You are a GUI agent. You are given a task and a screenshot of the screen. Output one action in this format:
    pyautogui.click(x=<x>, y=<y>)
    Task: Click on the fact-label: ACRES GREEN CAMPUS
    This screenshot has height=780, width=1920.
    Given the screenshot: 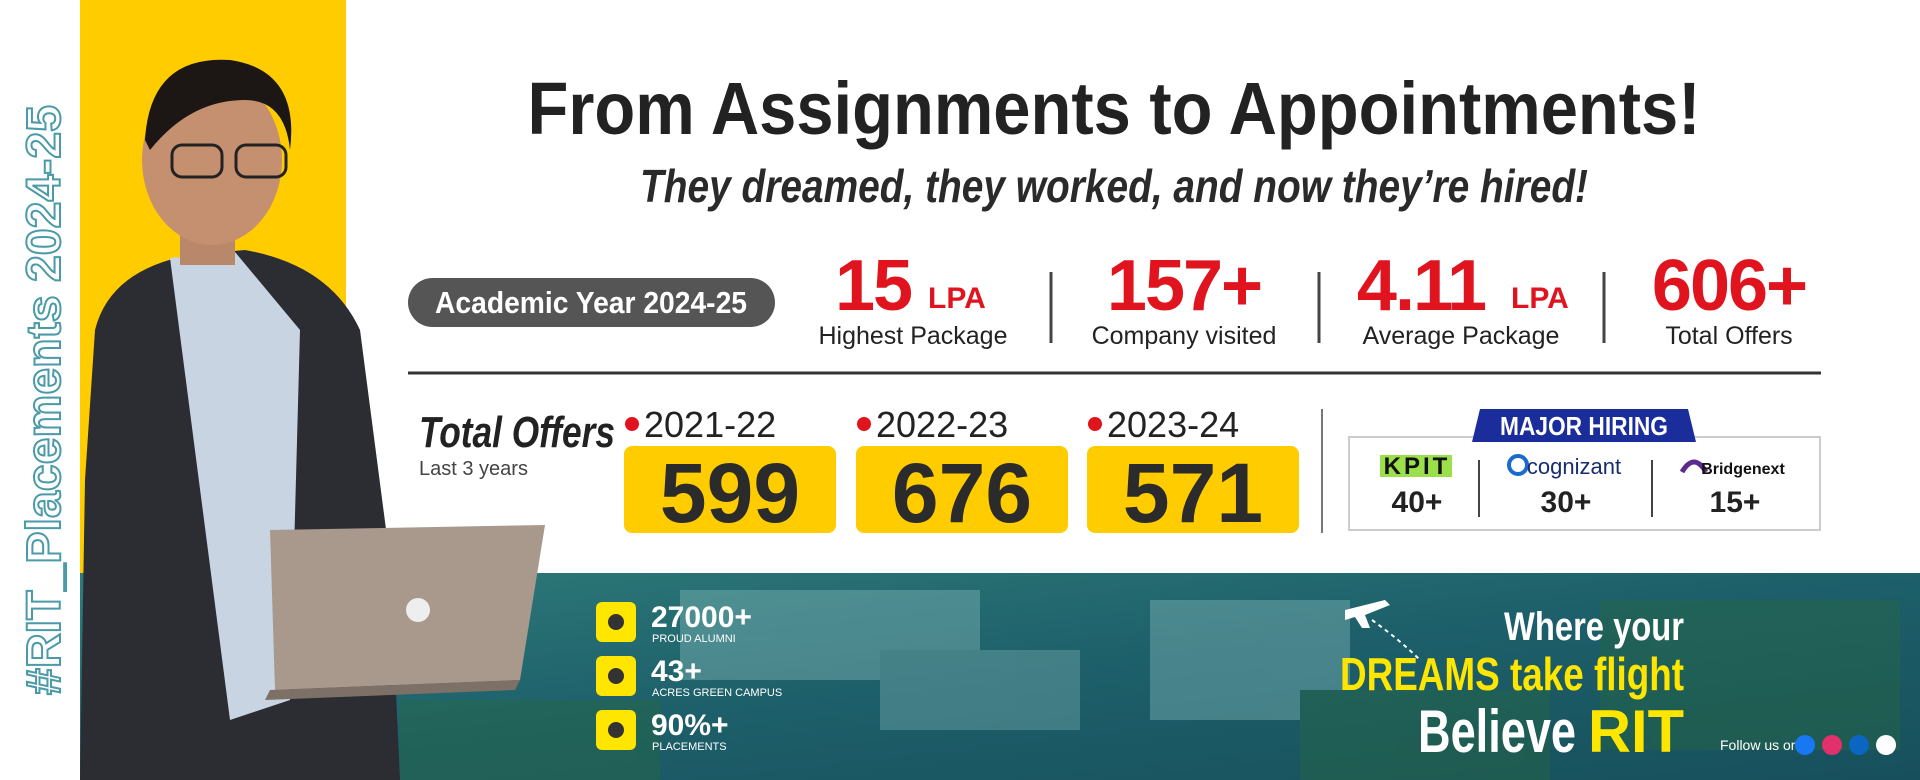 What is the action you would take?
    pyautogui.click(x=717, y=693)
    